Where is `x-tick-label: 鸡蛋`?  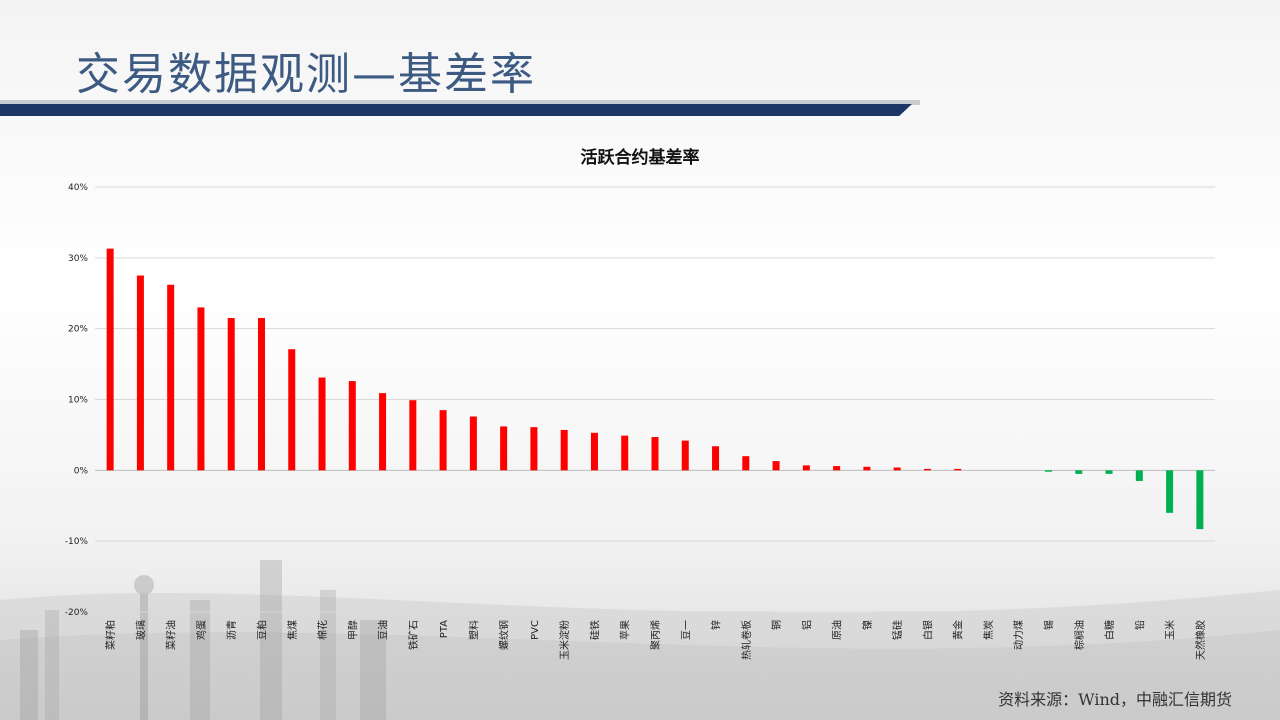 x-tick-label: 鸡蛋 is located at coordinates (201, 630).